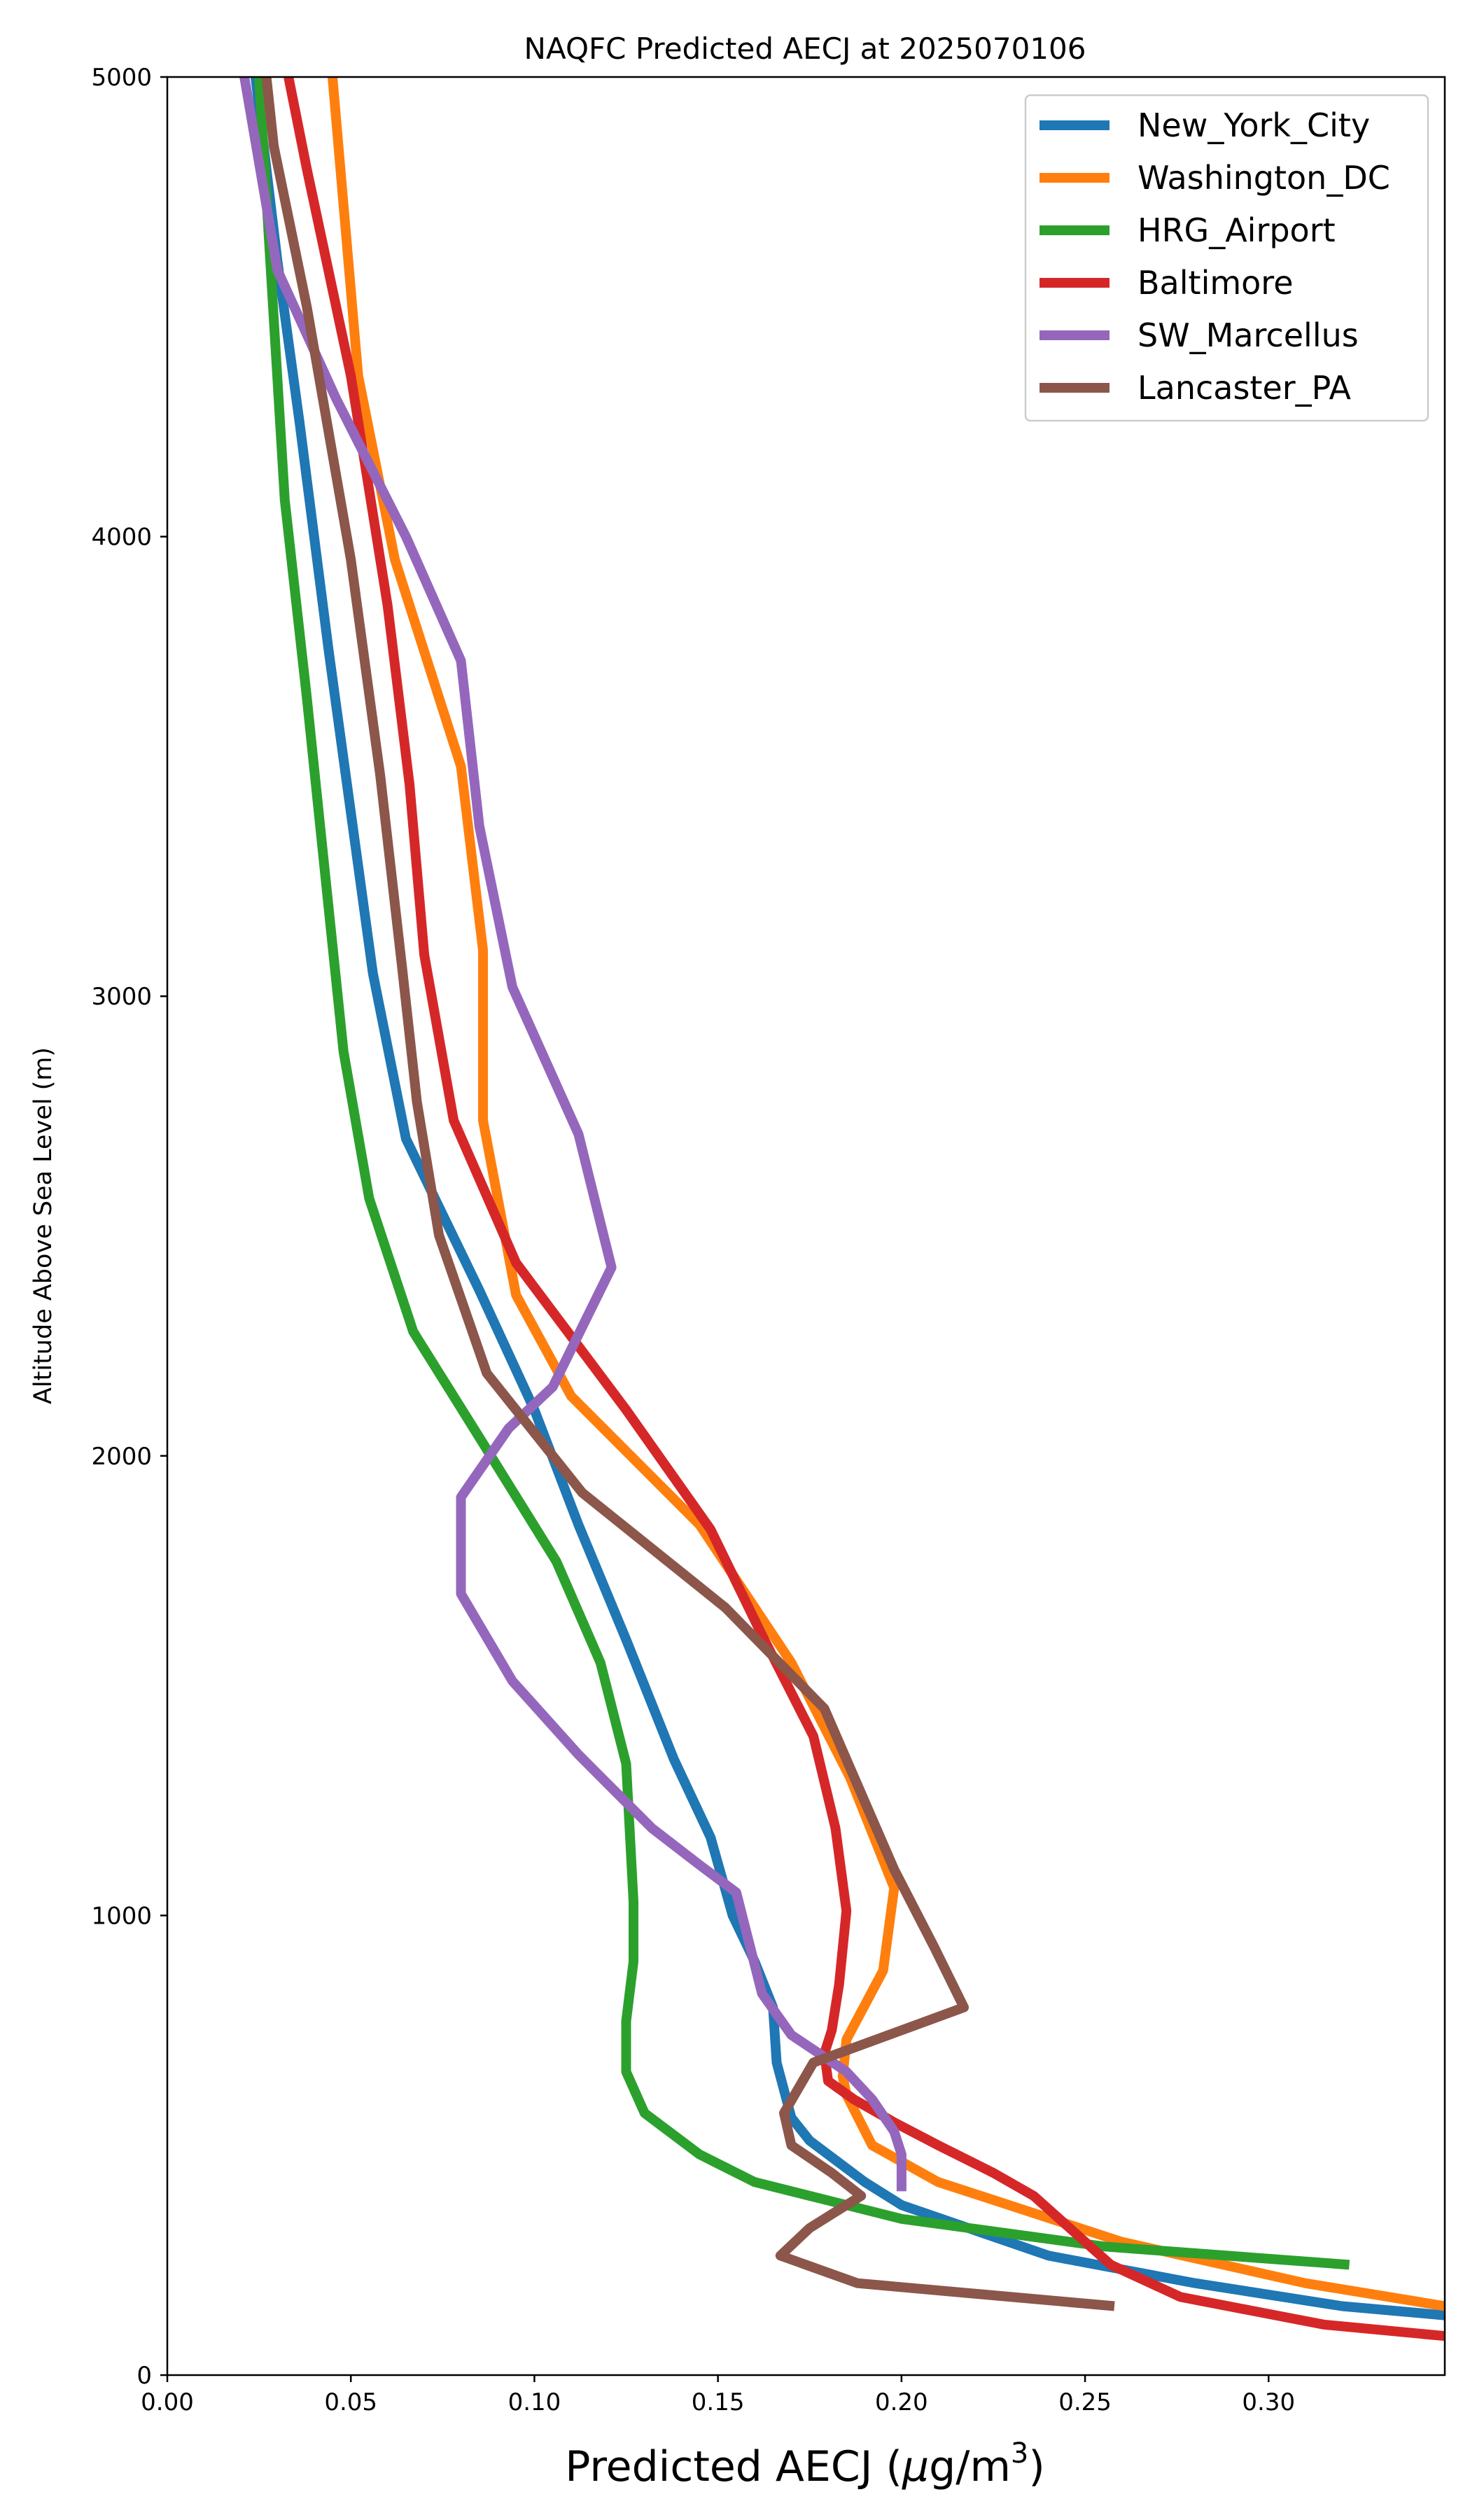 This screenshot has width=1470, height=2520. What do you see at coordinates (1254, 125) in the screenshot?
I see `legend-label: New_York_City` at bounding box center [1254, 125].